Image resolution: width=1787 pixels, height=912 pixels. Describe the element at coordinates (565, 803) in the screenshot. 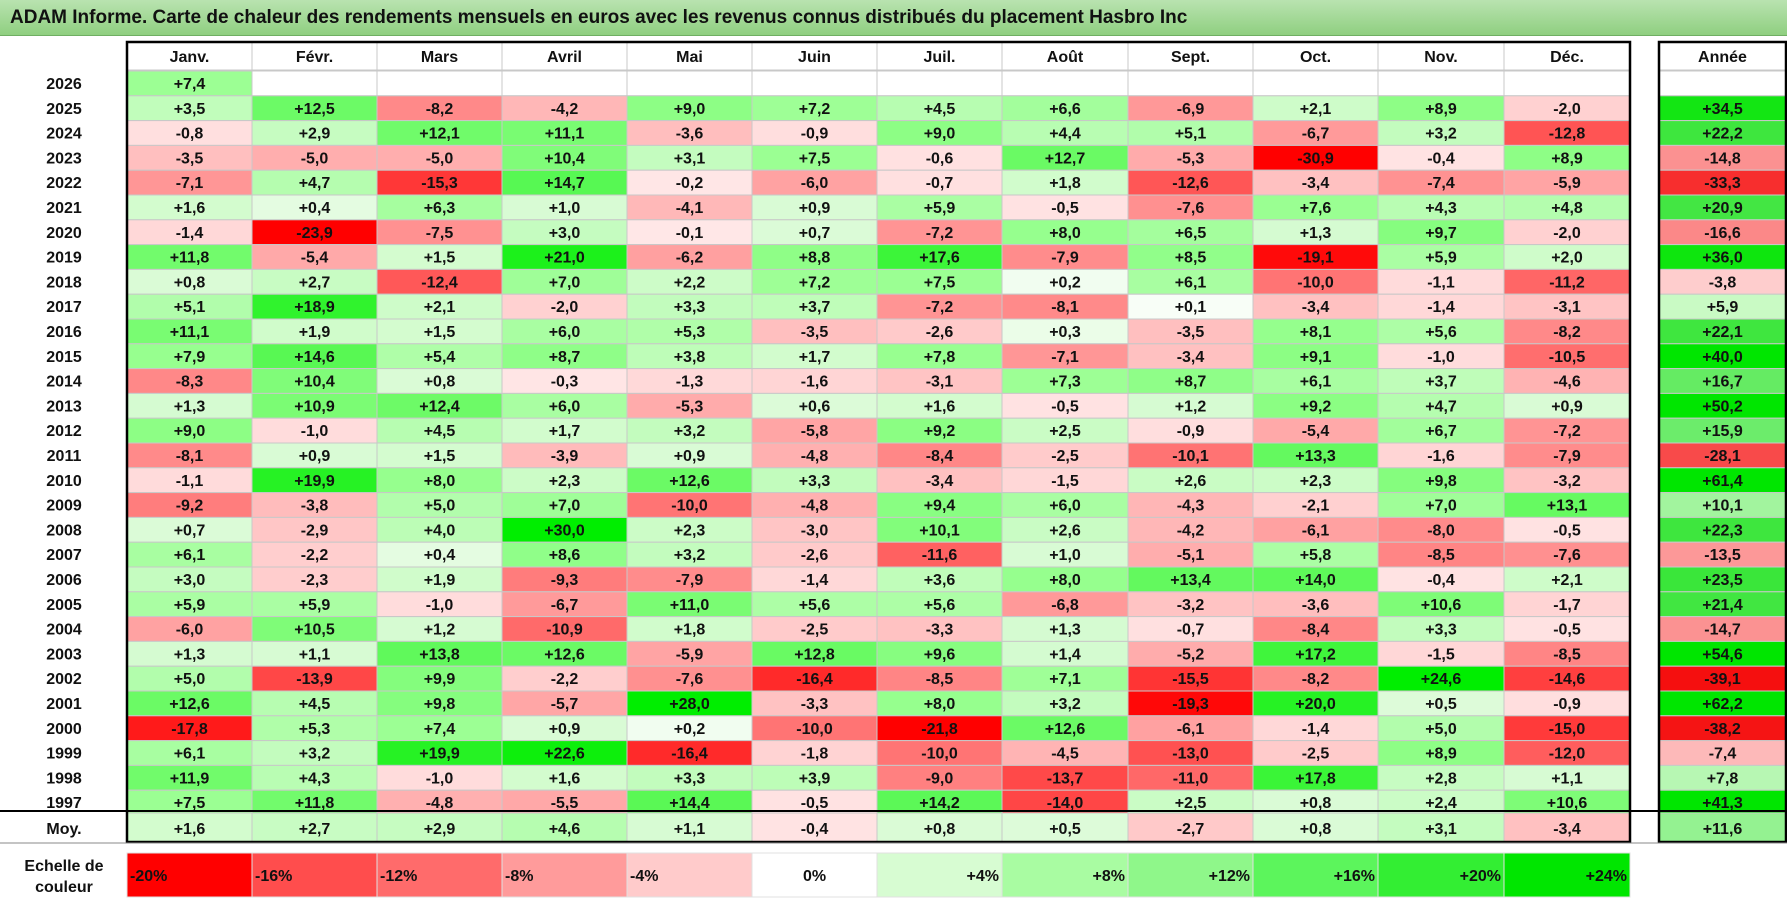

I see `cell-value: -5,5` at that location.